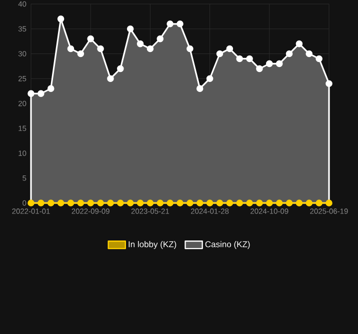 The image size is (358, 334). I want to click on legend-label: In lobby (KZ), so click(152, 245).